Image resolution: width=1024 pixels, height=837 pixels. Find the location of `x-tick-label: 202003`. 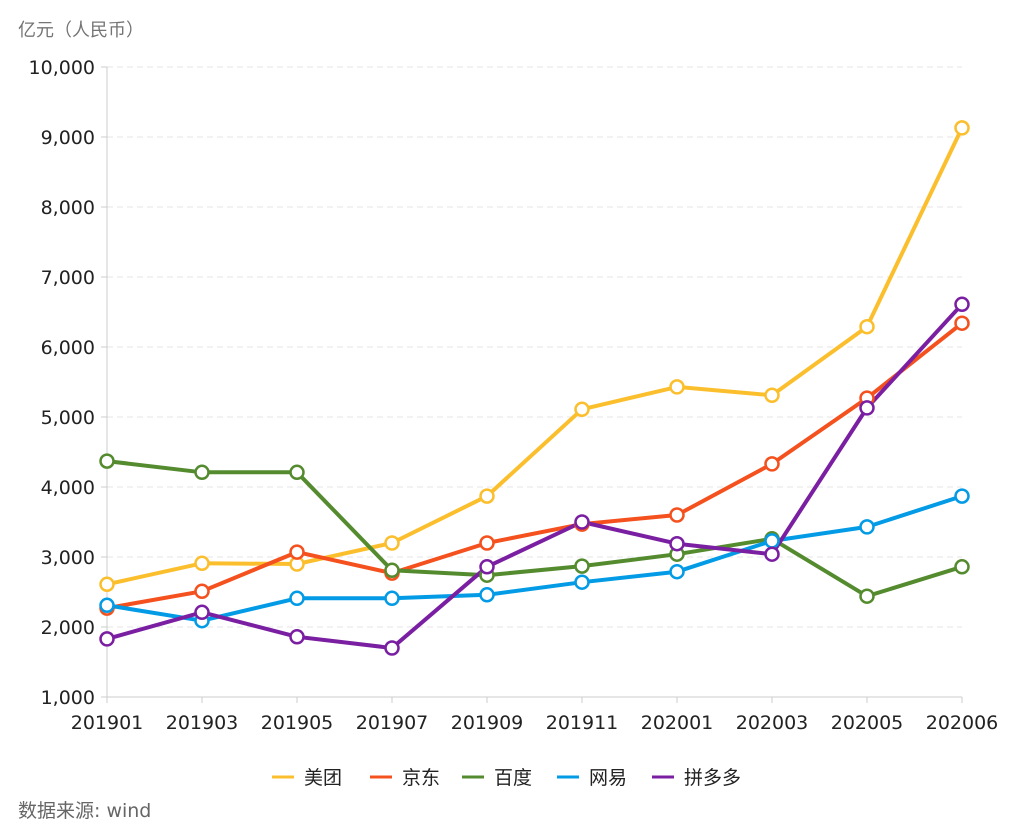

x-tick-label: 202003 is located at coordinates (772, 723).